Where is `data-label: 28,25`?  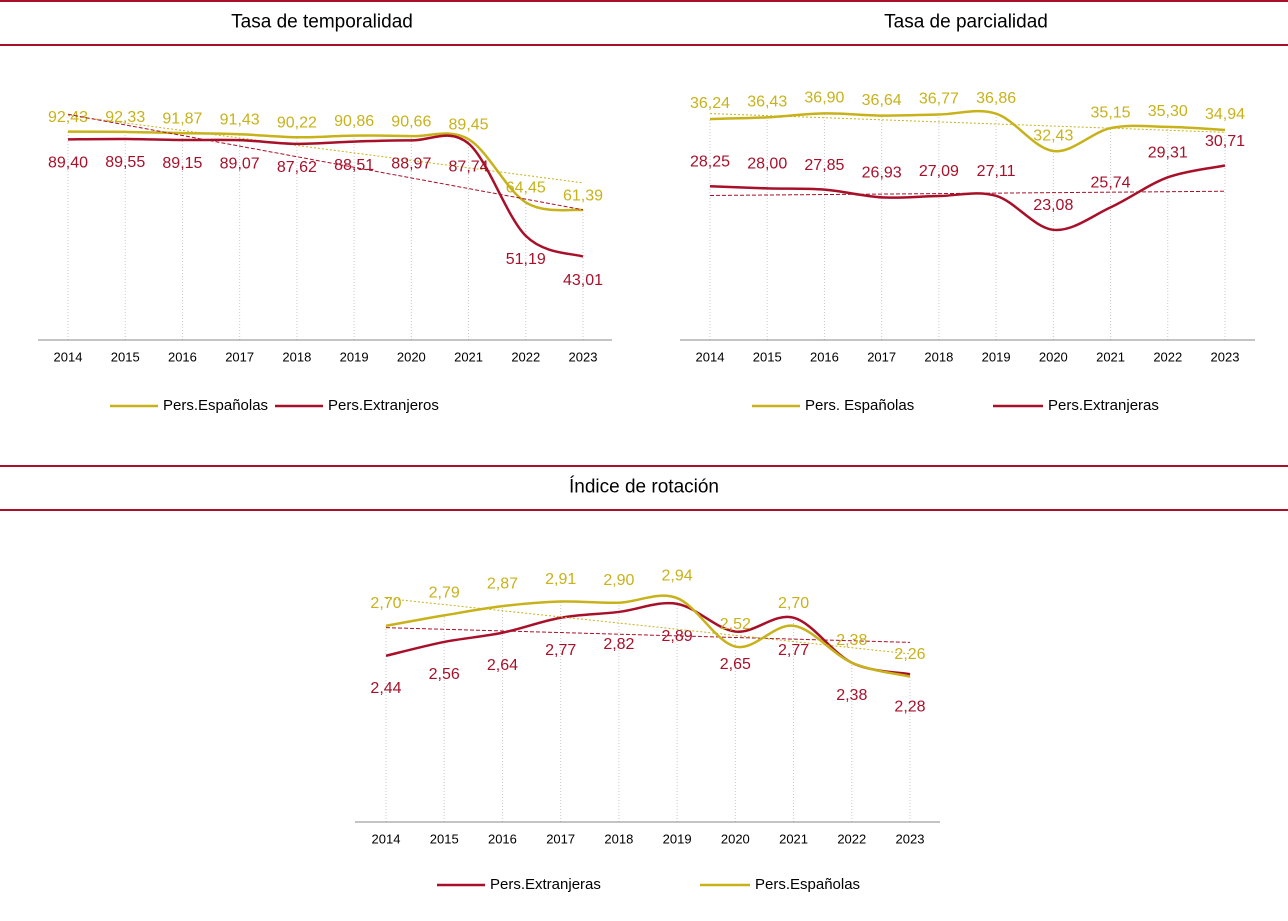
data-label: 28,25 is located at coordinates (710, 161).